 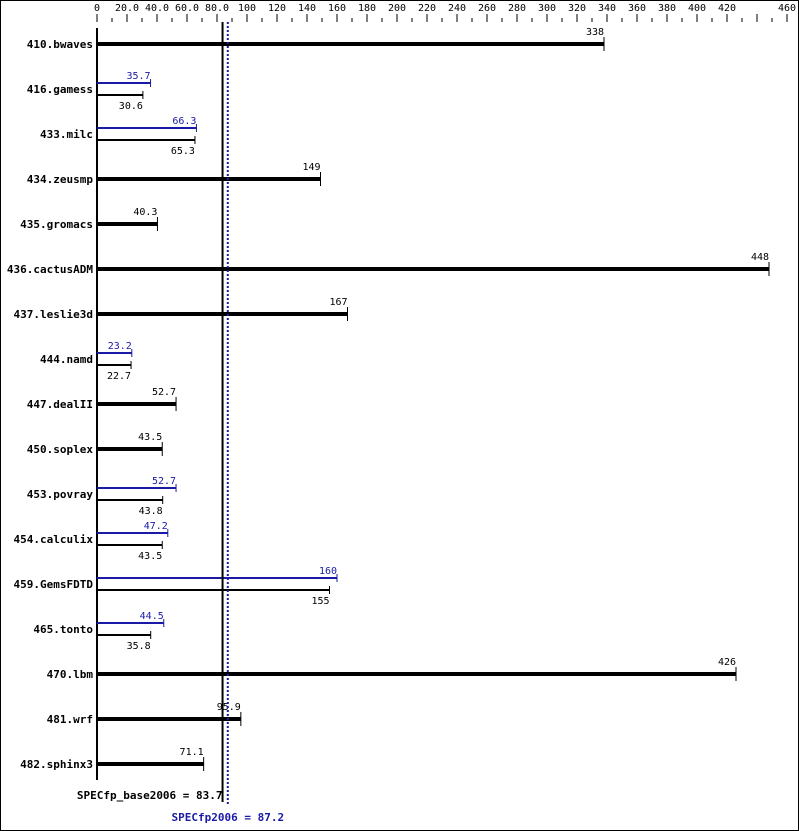 I want to click on benchmark-label: 444.namd, so click(x=66, y=359).